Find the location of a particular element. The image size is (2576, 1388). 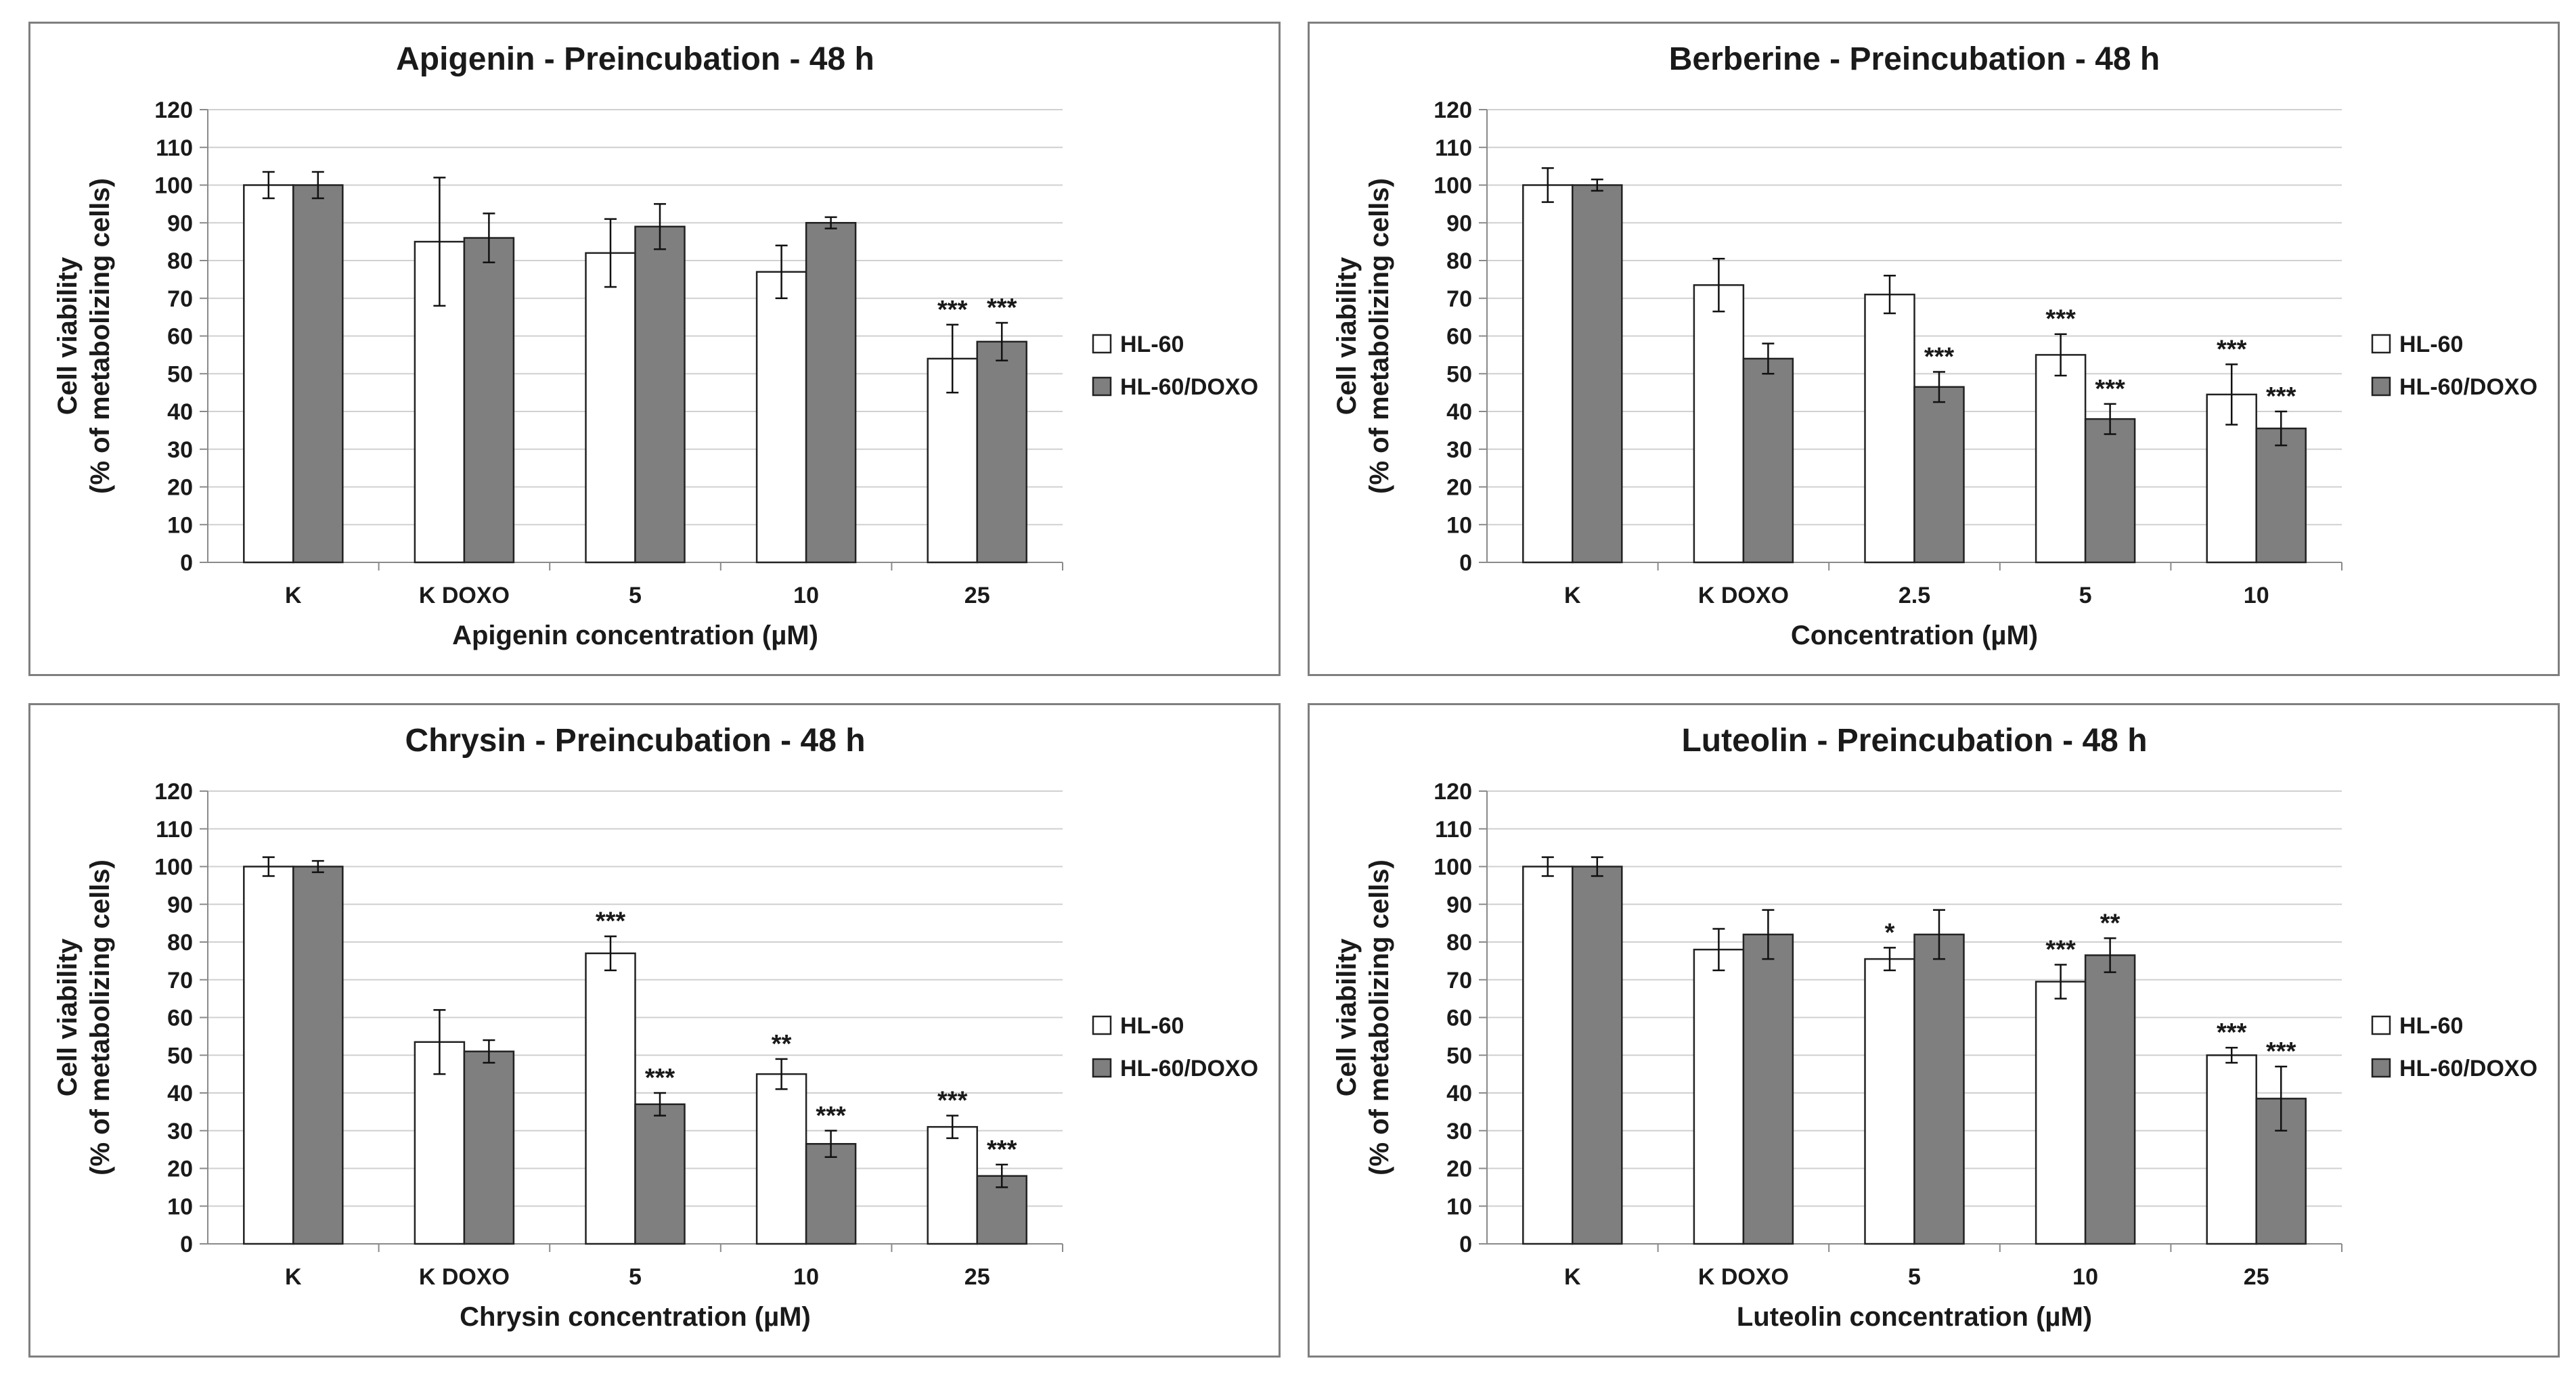

y-tick-label: 50 is located at coordinates (1459, 1056).